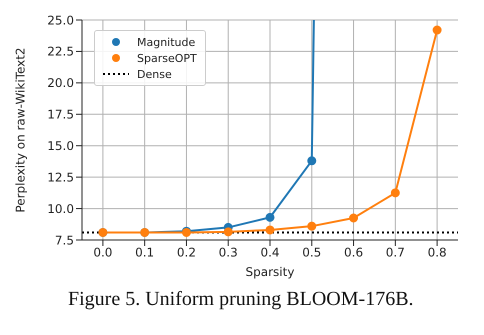 The width and height of the screenshot is (484, 335). Describe the element at coordinates (228, 253) in the screenshot. I see `x-tick-label: 0.3` at that location.